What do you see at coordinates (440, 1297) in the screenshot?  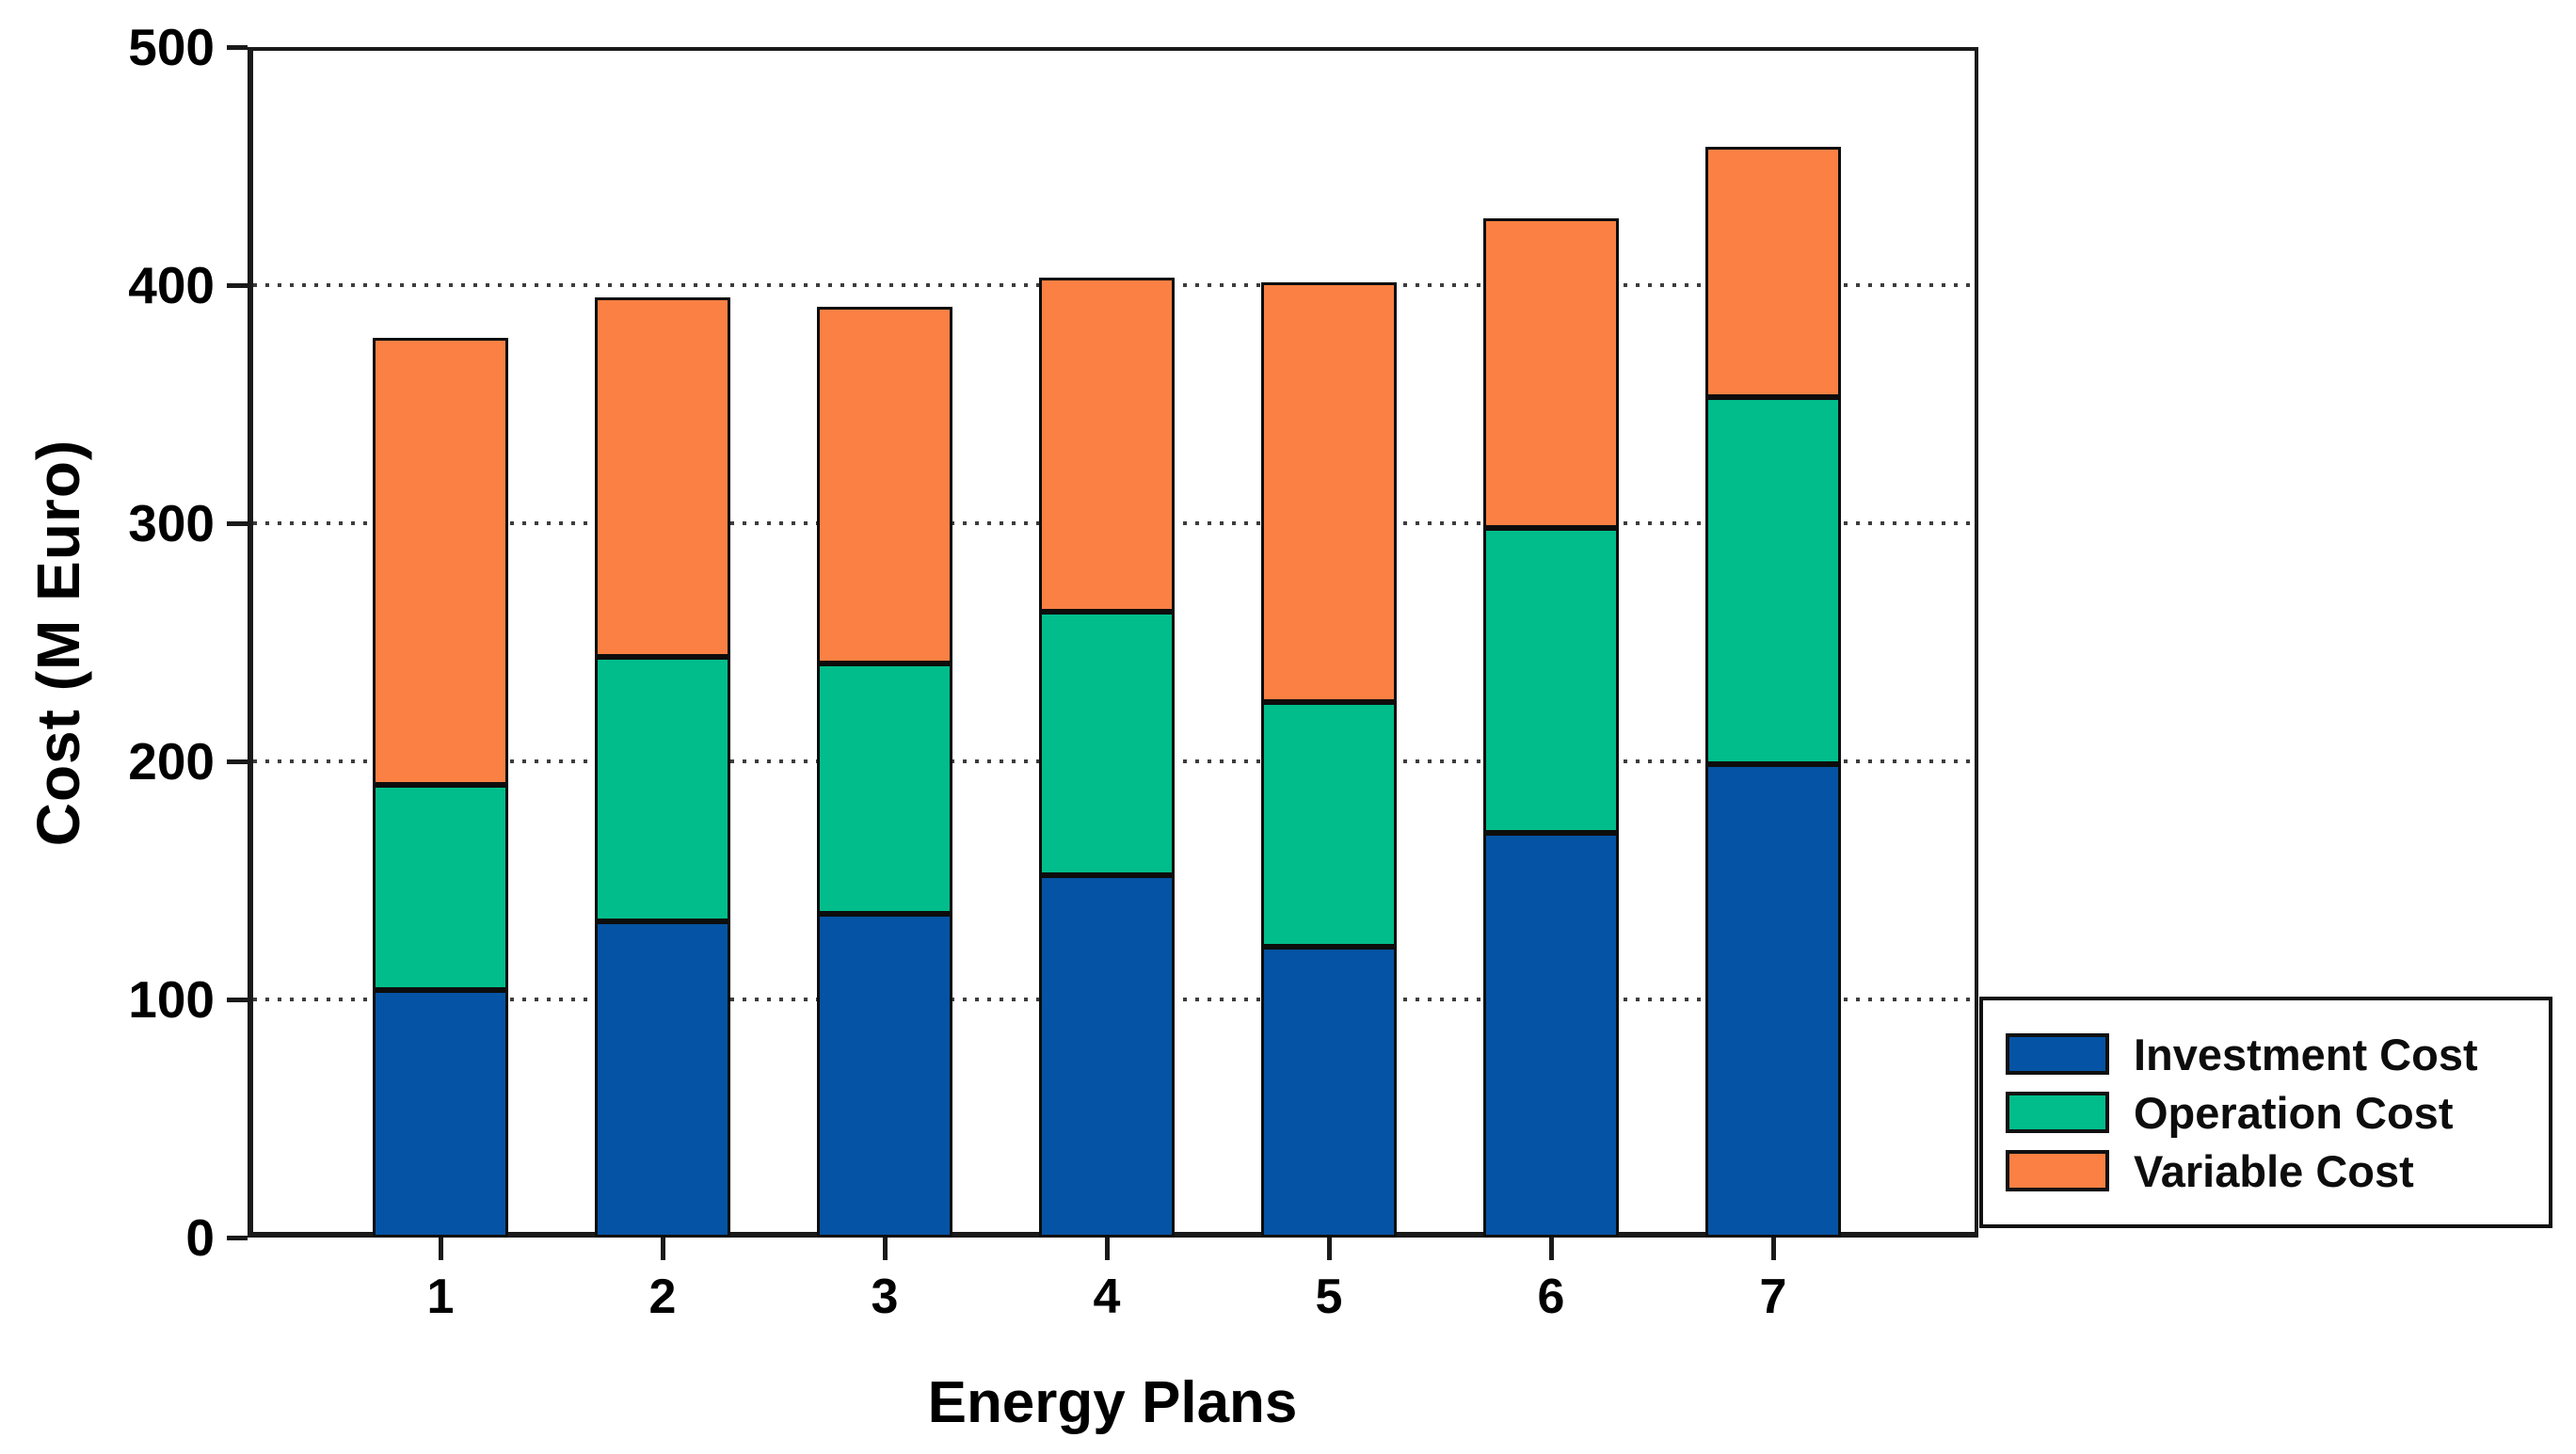 I see `x-axis-tick-label-1: 1` at bounding box center [440, 1297].